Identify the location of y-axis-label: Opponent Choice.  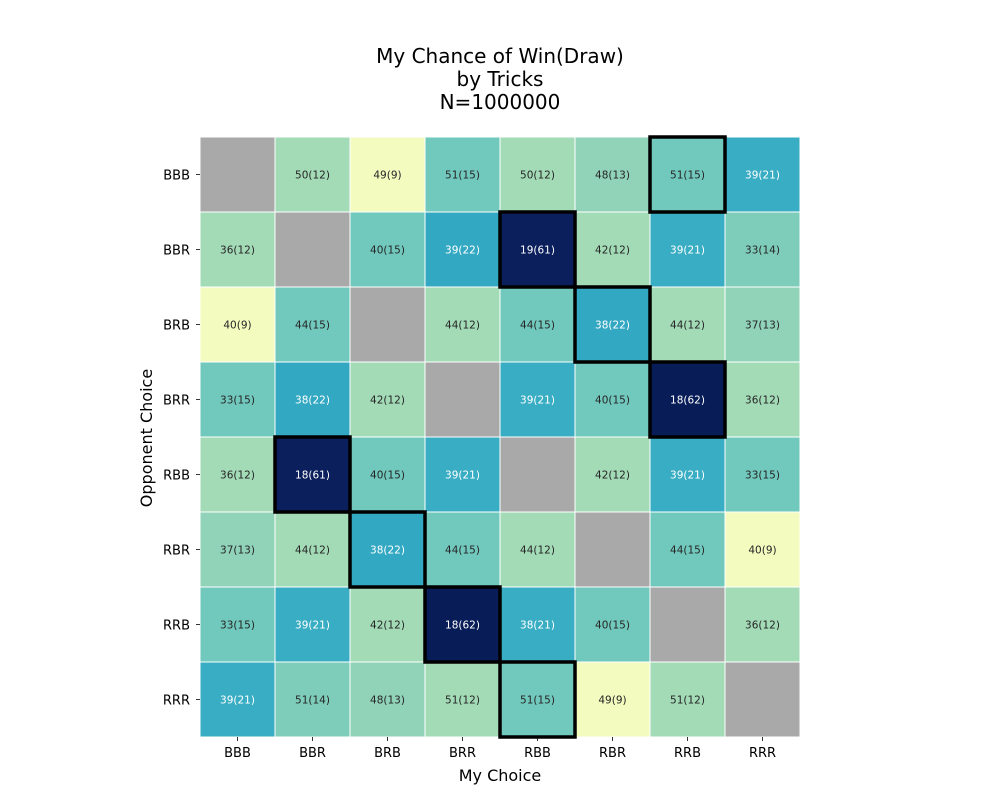
(146, 438).